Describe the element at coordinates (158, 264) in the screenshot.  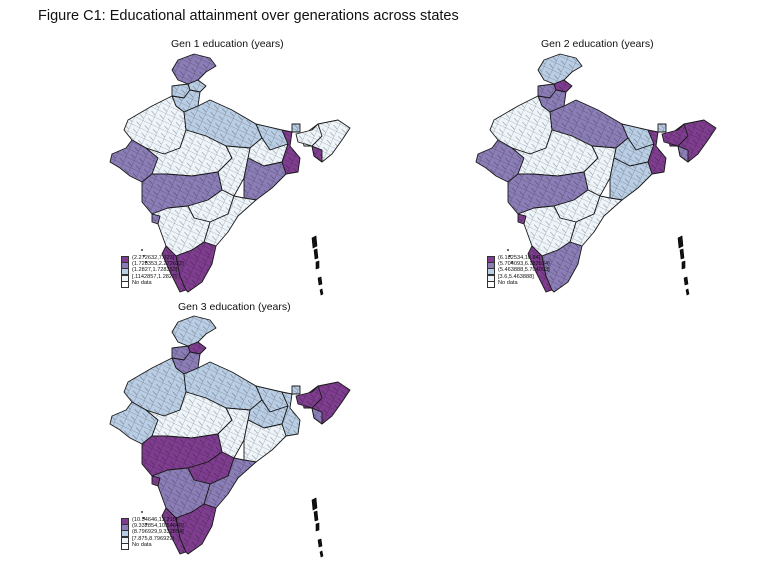
I see `legend-label: (1.728353,2.272632]` at that location.